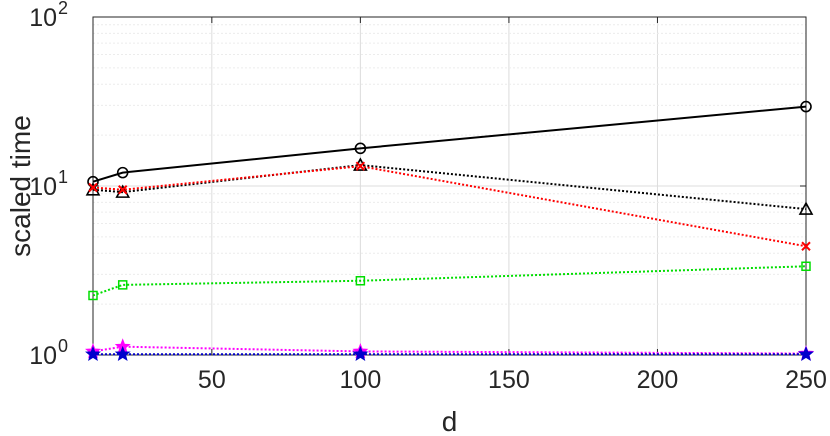 This screenshot has height=436, width=830. I want to click on y-axis-label: scaled time, so click(20, 186).